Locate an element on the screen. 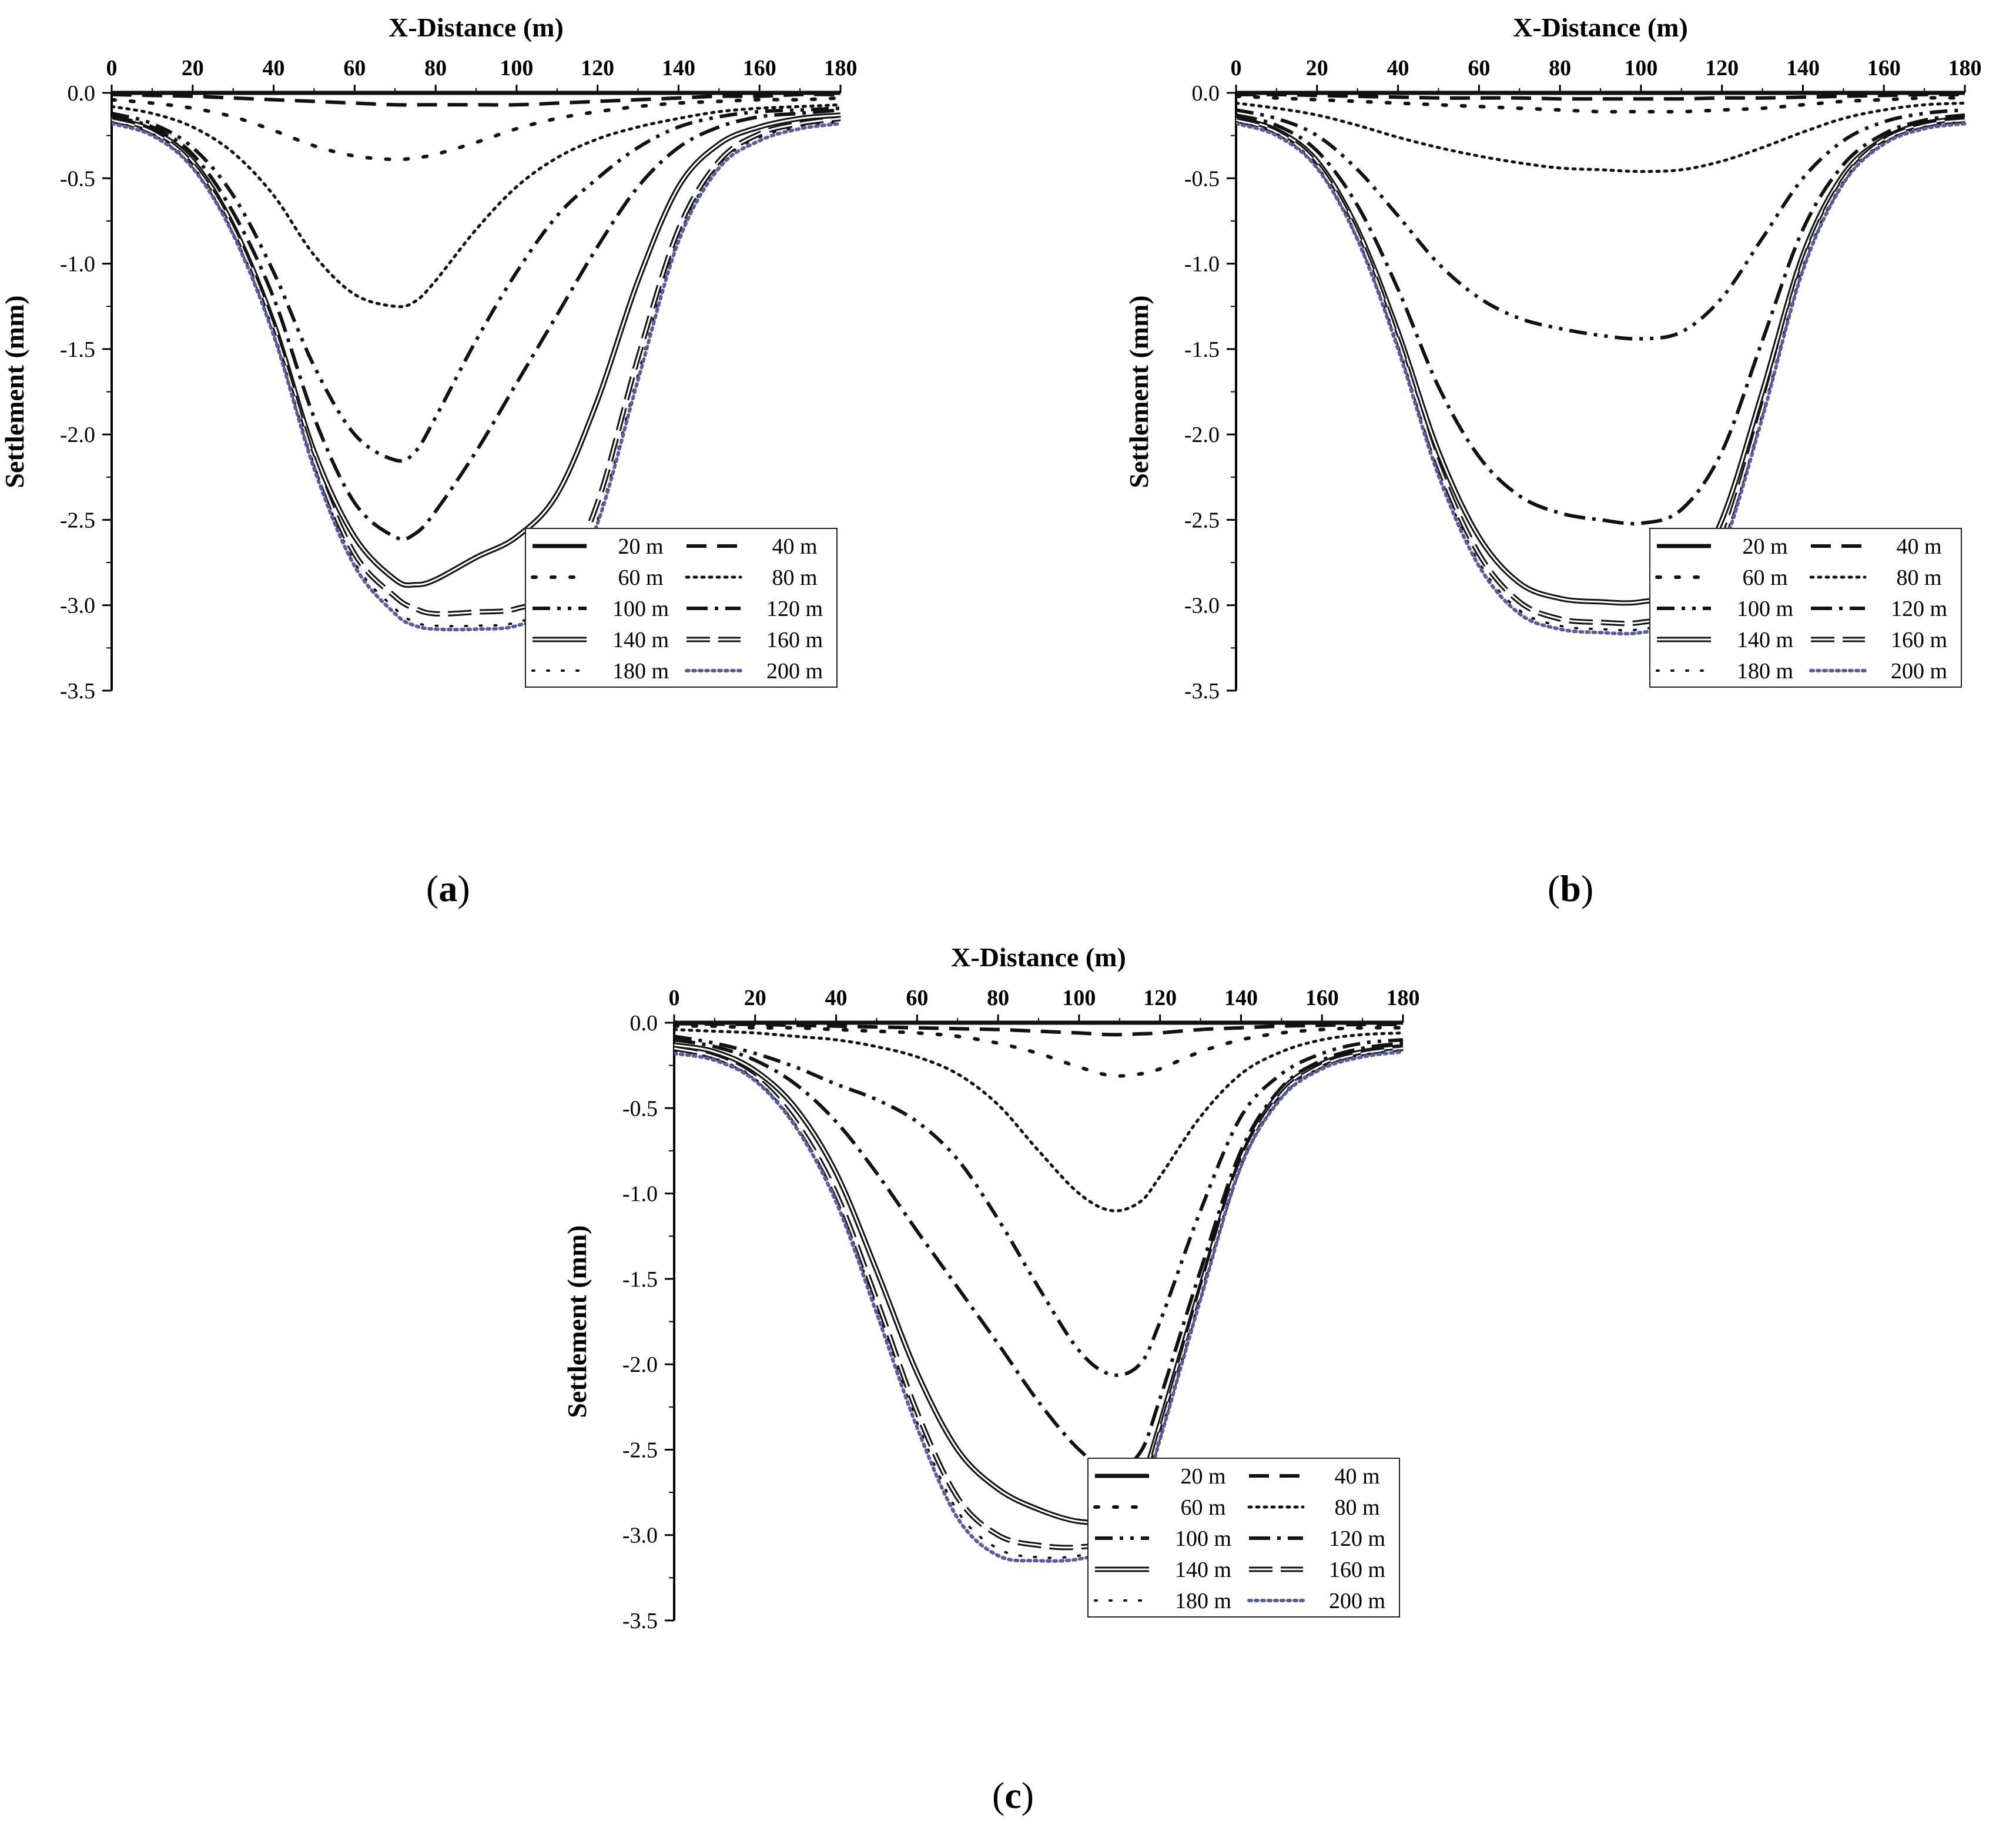 This screenshot has width=2016, height=1835. series-lines is located at coordinates (1039, 1292).